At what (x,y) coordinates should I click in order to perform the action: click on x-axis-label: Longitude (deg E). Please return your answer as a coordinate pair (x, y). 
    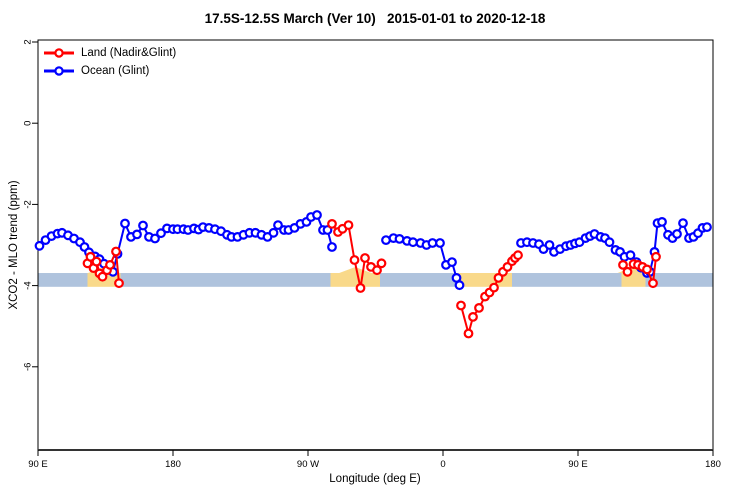
    Looking at the image, I should click on (375, 479).